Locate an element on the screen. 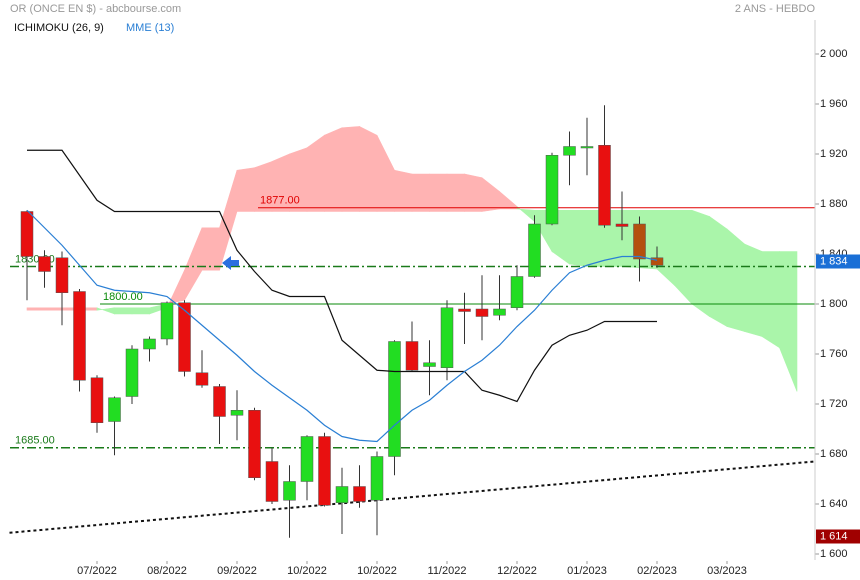 The height and width of the screenshot is (580, 860). level-label: 1685.00 is located at coordinates (35, 441).